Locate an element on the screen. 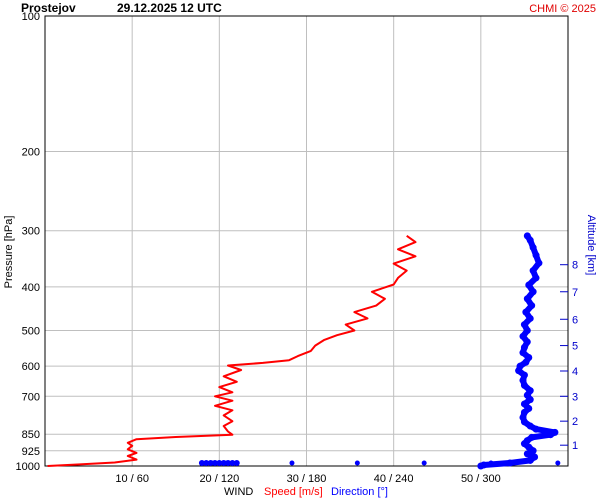 This screenshot has width=600, height=500. altitude-tick-label: 1 is located at coordinates (575, 446).